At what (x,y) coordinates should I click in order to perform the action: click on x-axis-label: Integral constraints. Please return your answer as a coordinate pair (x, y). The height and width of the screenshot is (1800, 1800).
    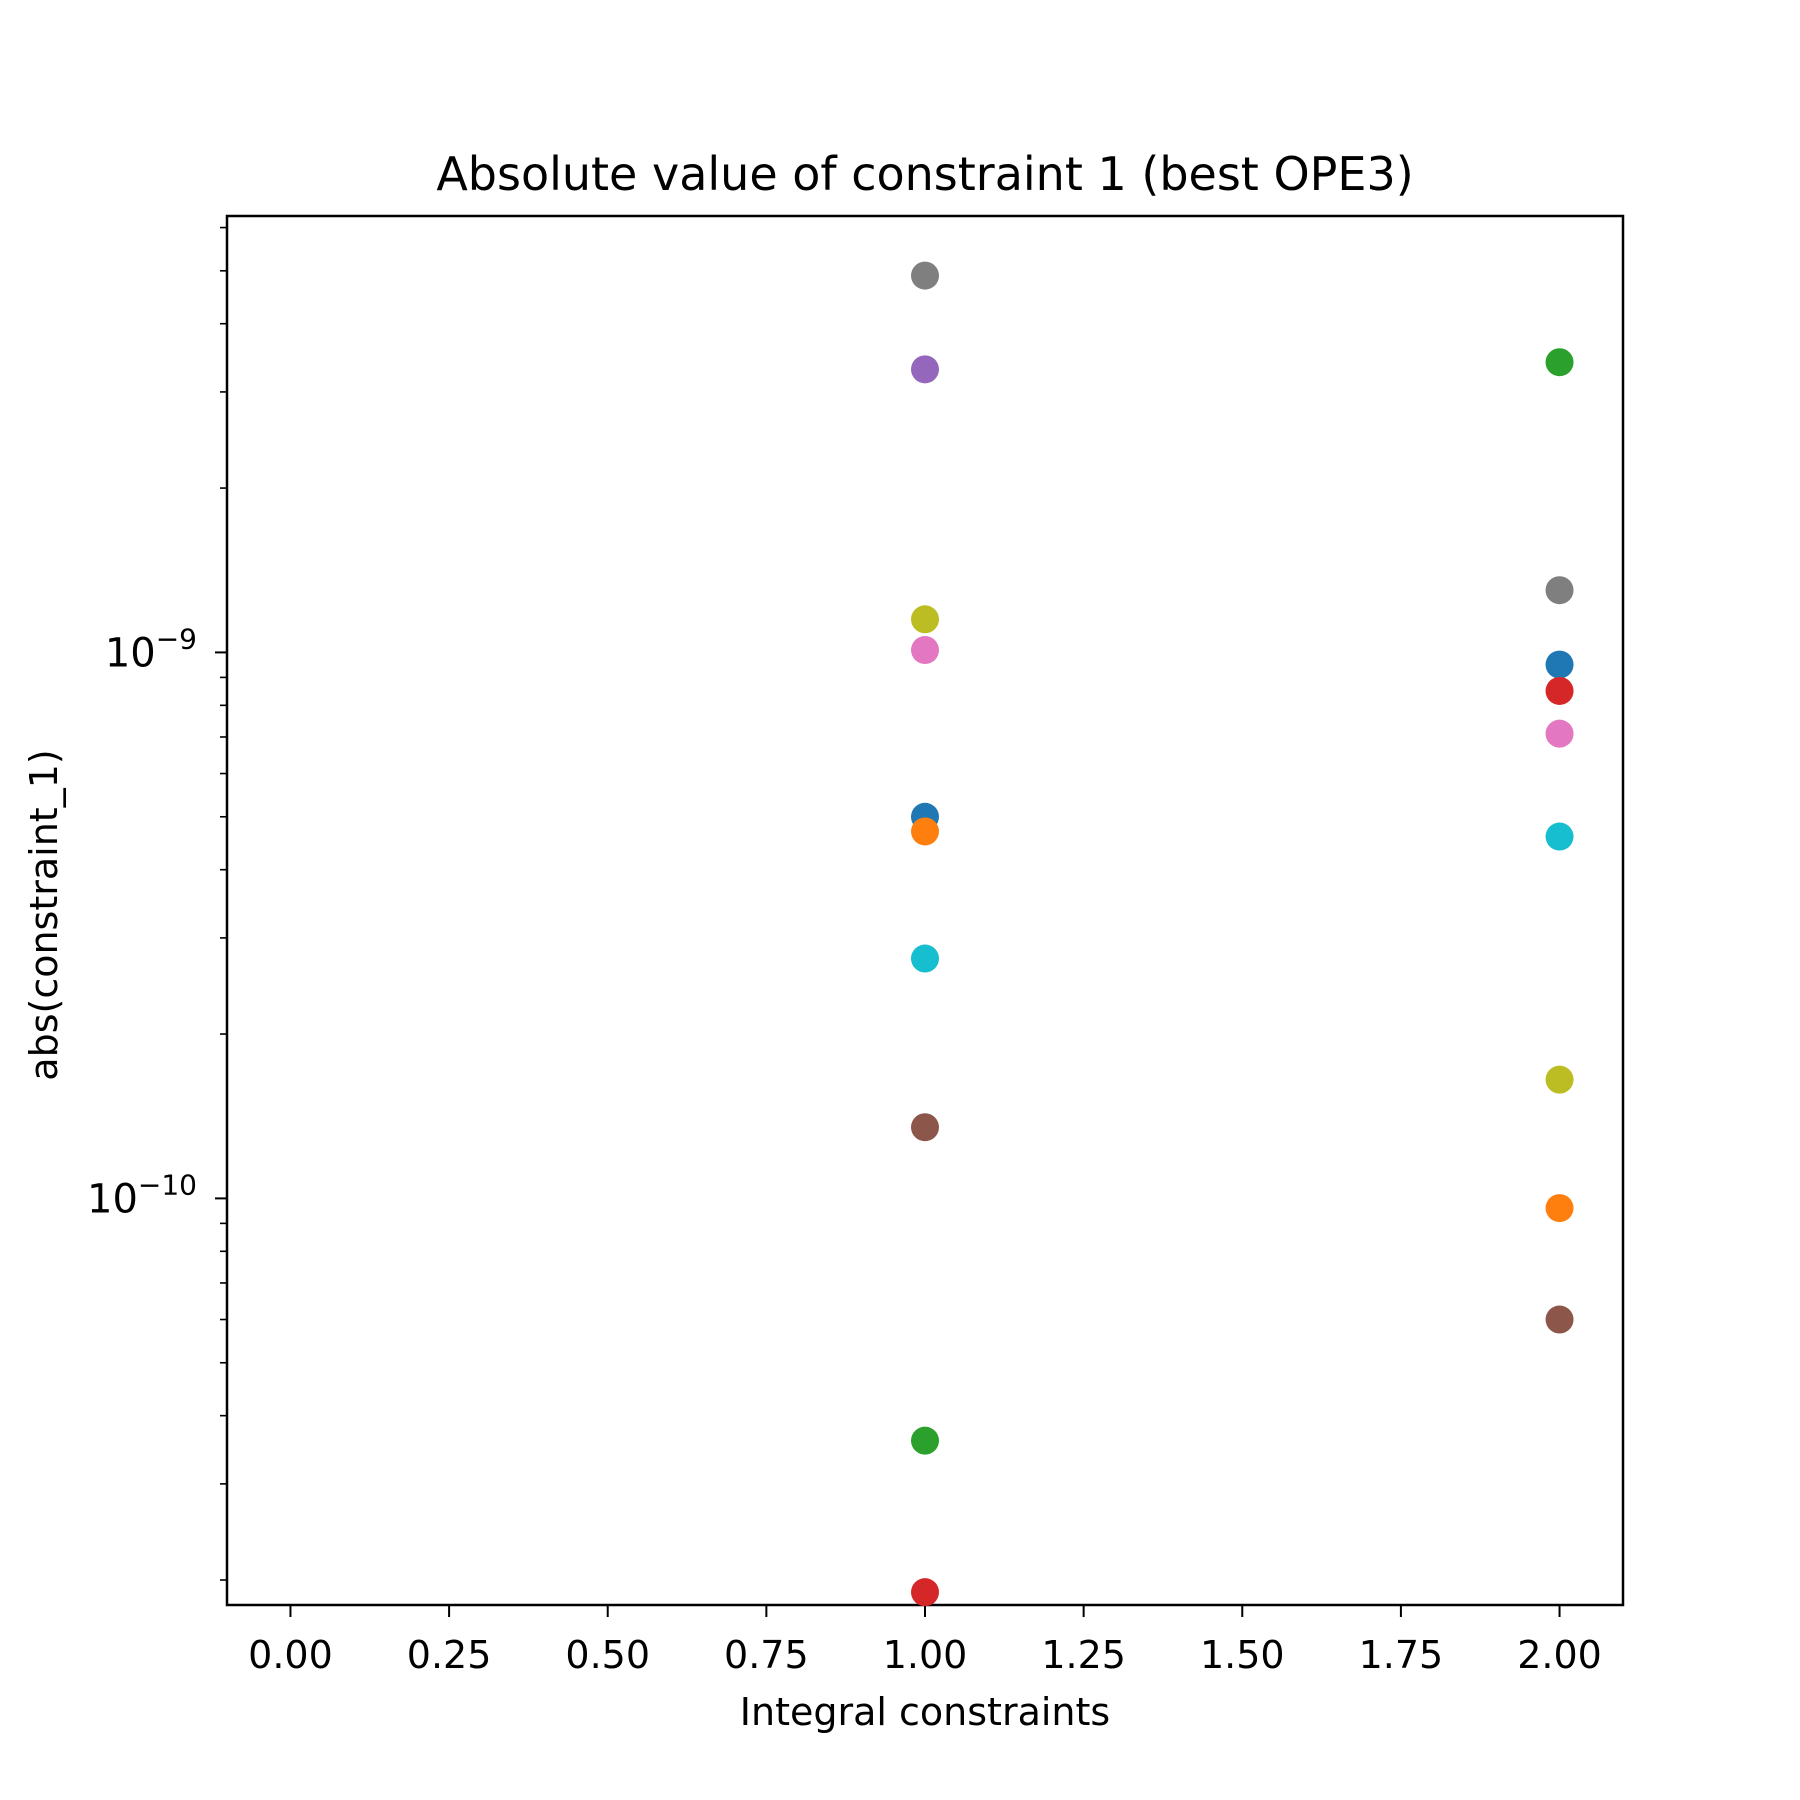
    Looking at the image, I should click on (925, 1712).